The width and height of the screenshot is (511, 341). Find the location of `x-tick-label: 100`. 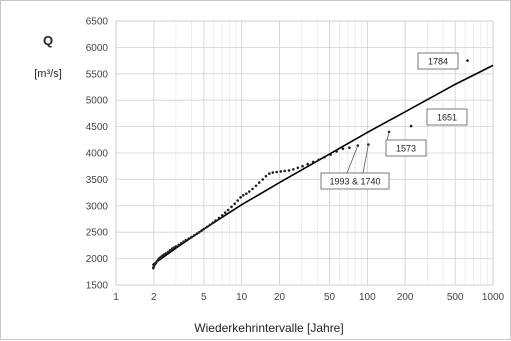

x-tick-label: 100 is located at coordinates (367, 297).